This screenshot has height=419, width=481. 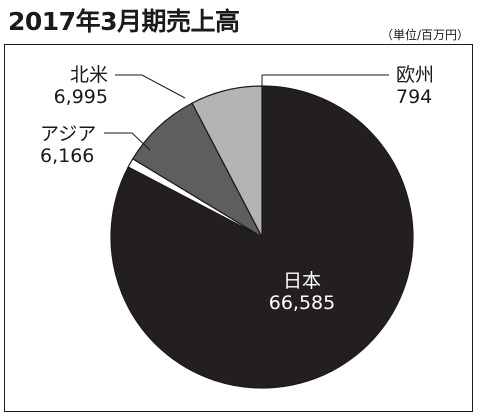 I want to click on slice-value-north-america: 6,995, so click(x=81, y=97).